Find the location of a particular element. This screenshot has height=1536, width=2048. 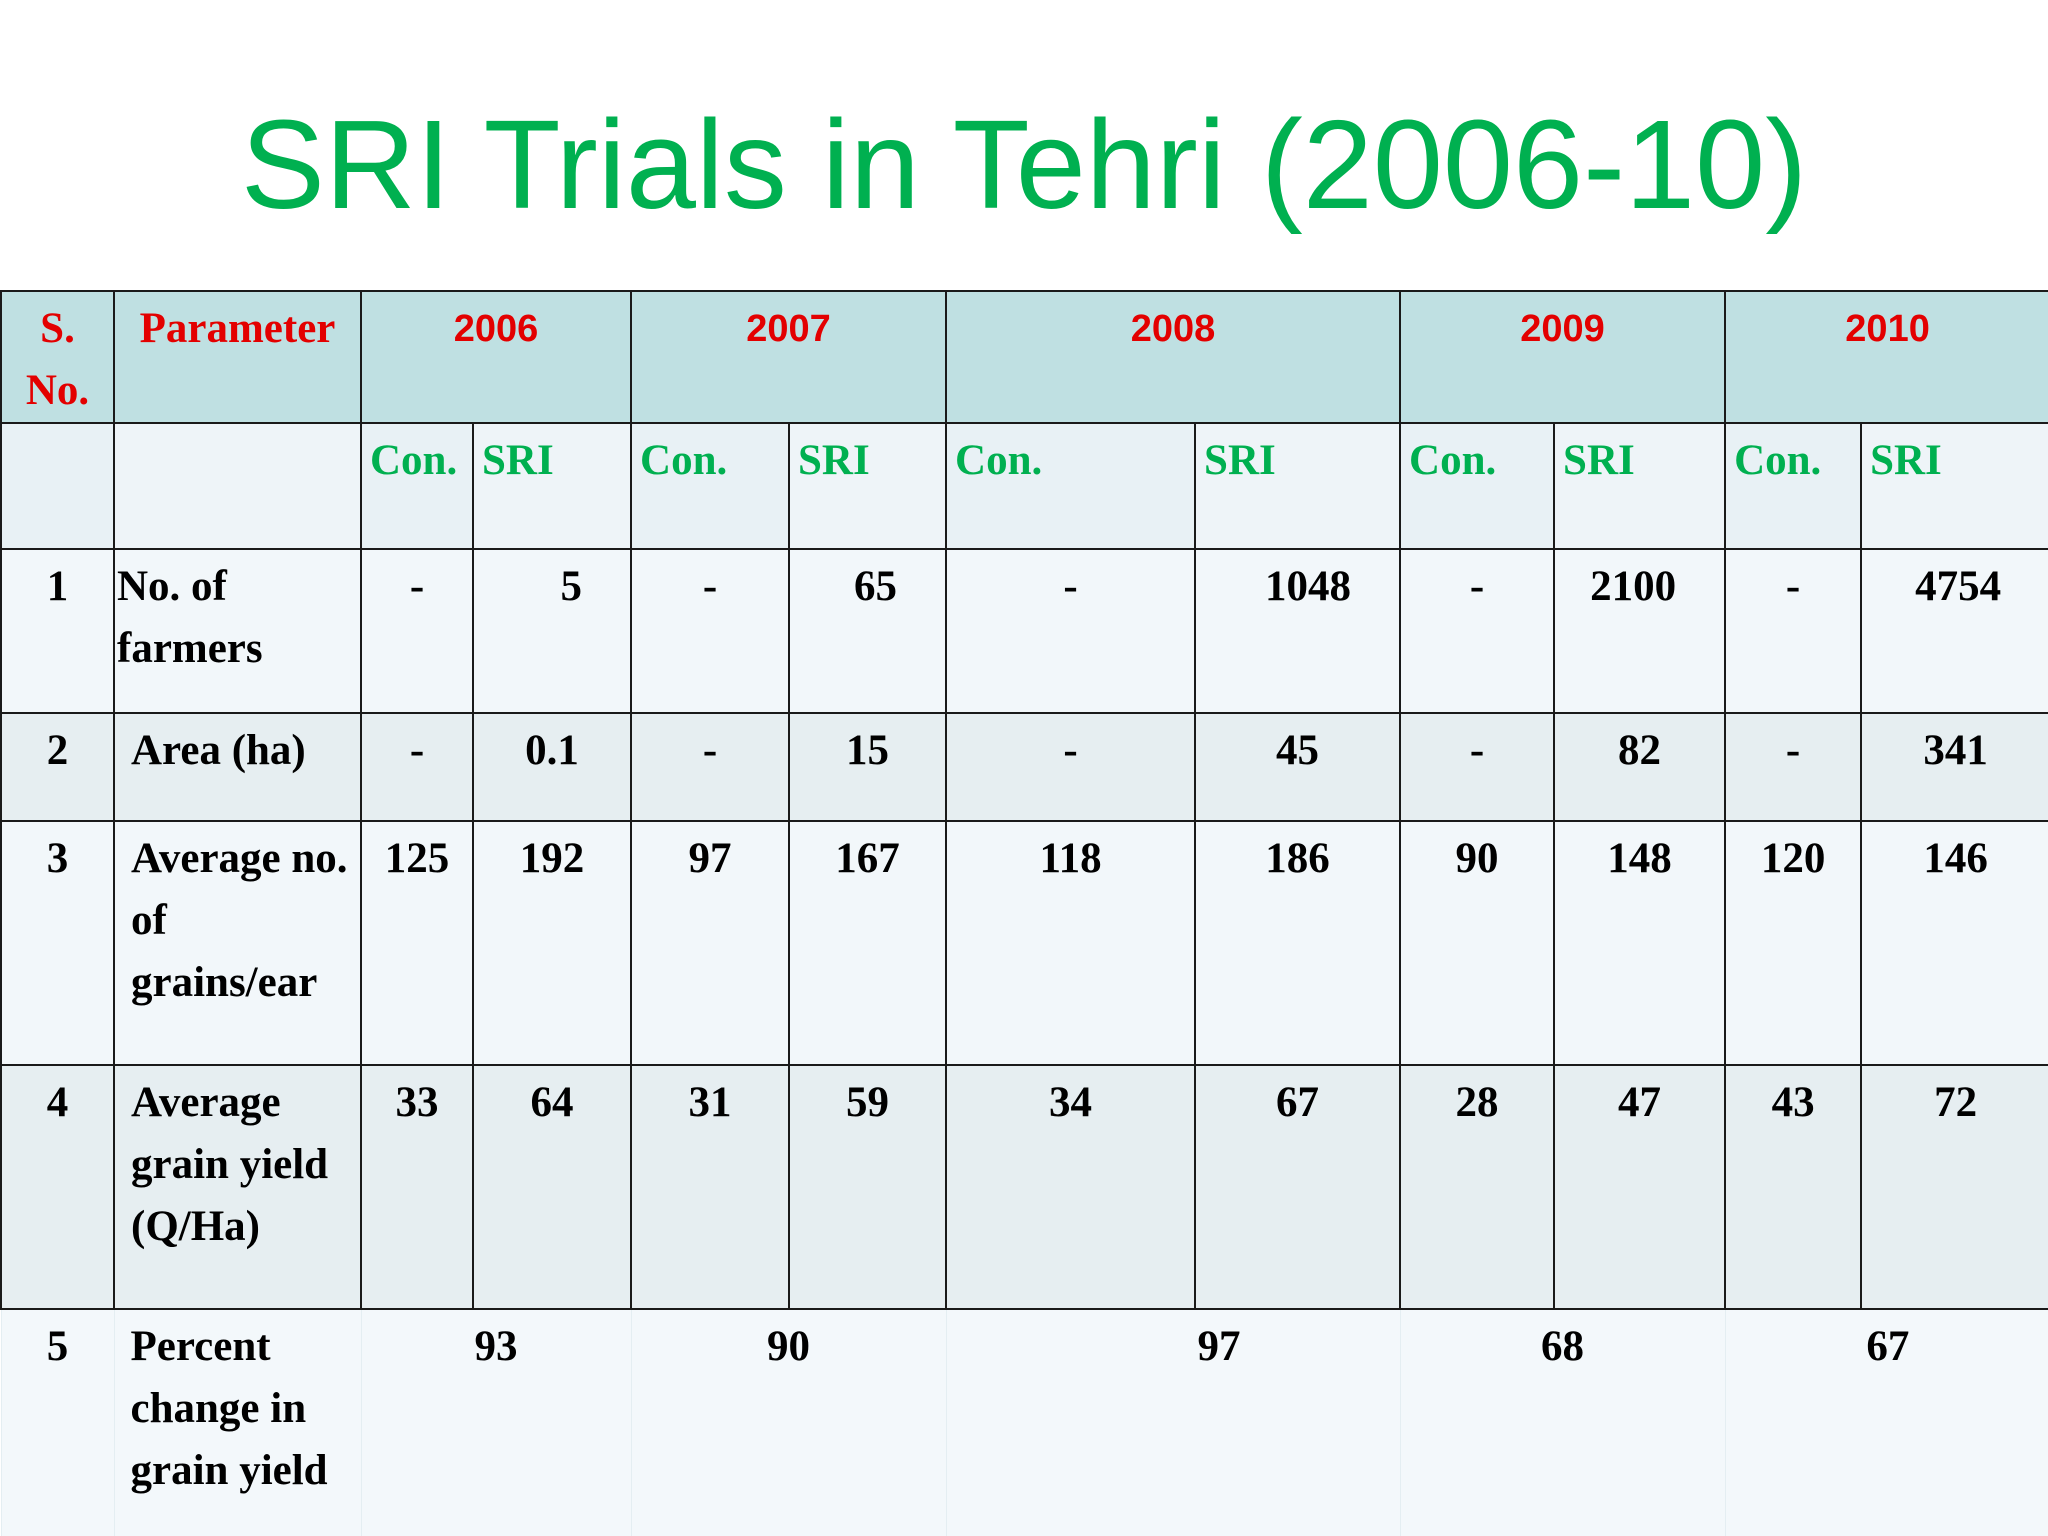

cell-value: 97 is located at coordinates (710, 943).